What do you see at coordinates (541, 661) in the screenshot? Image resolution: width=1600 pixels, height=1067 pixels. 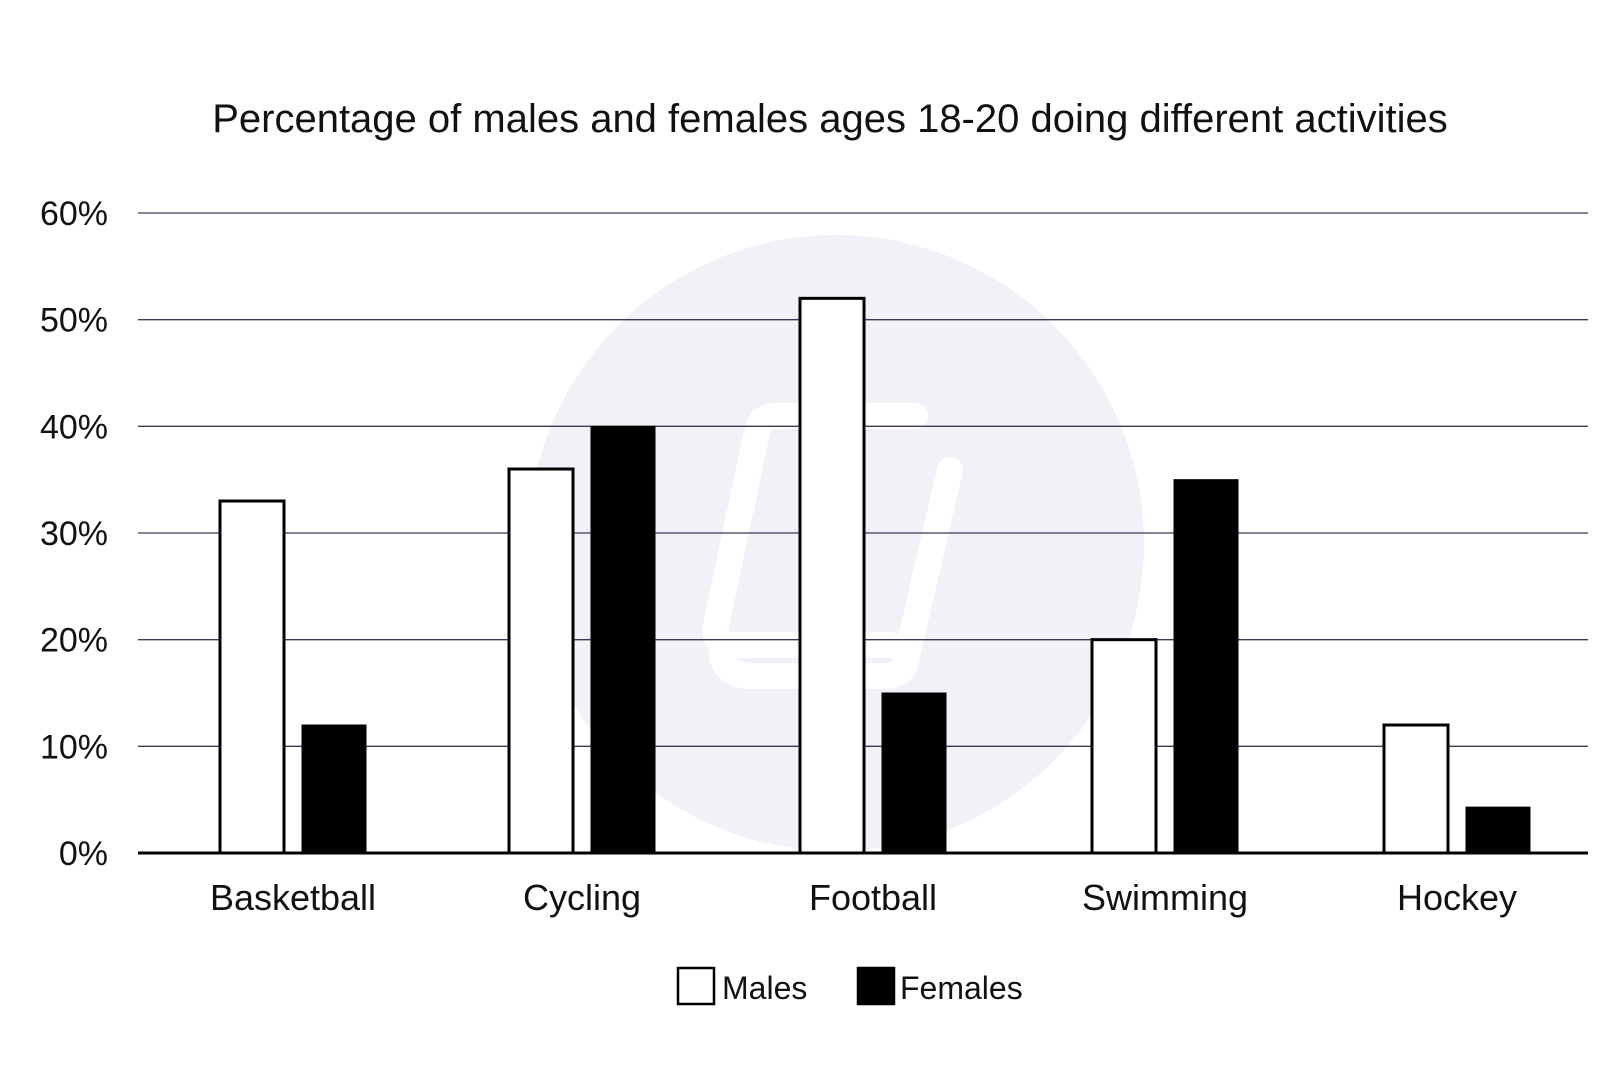 I see `bar-males-cycling` at bounding box center [541, 661].